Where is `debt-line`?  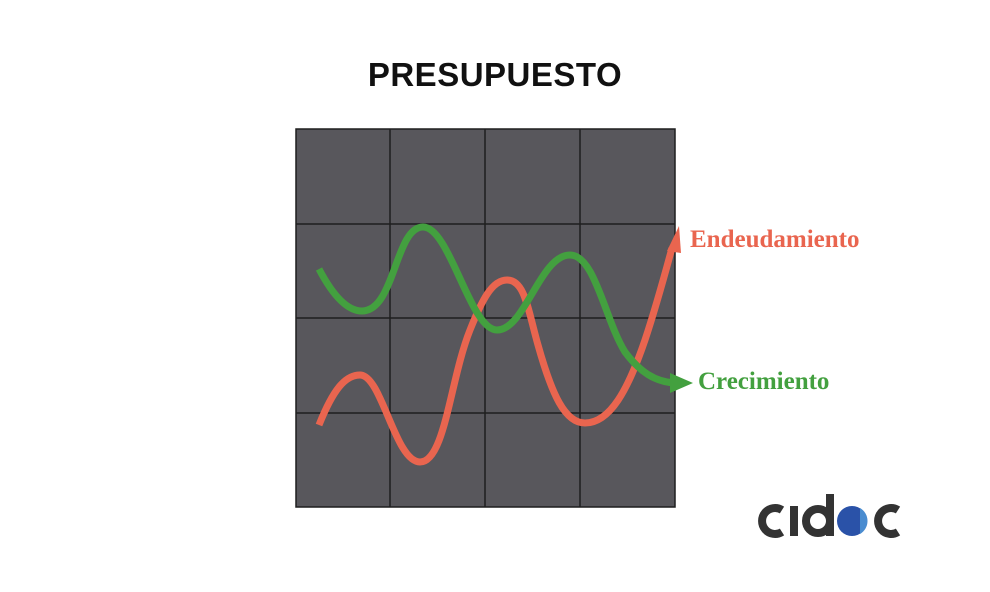
debt-line is located at coordinates (495, 356).